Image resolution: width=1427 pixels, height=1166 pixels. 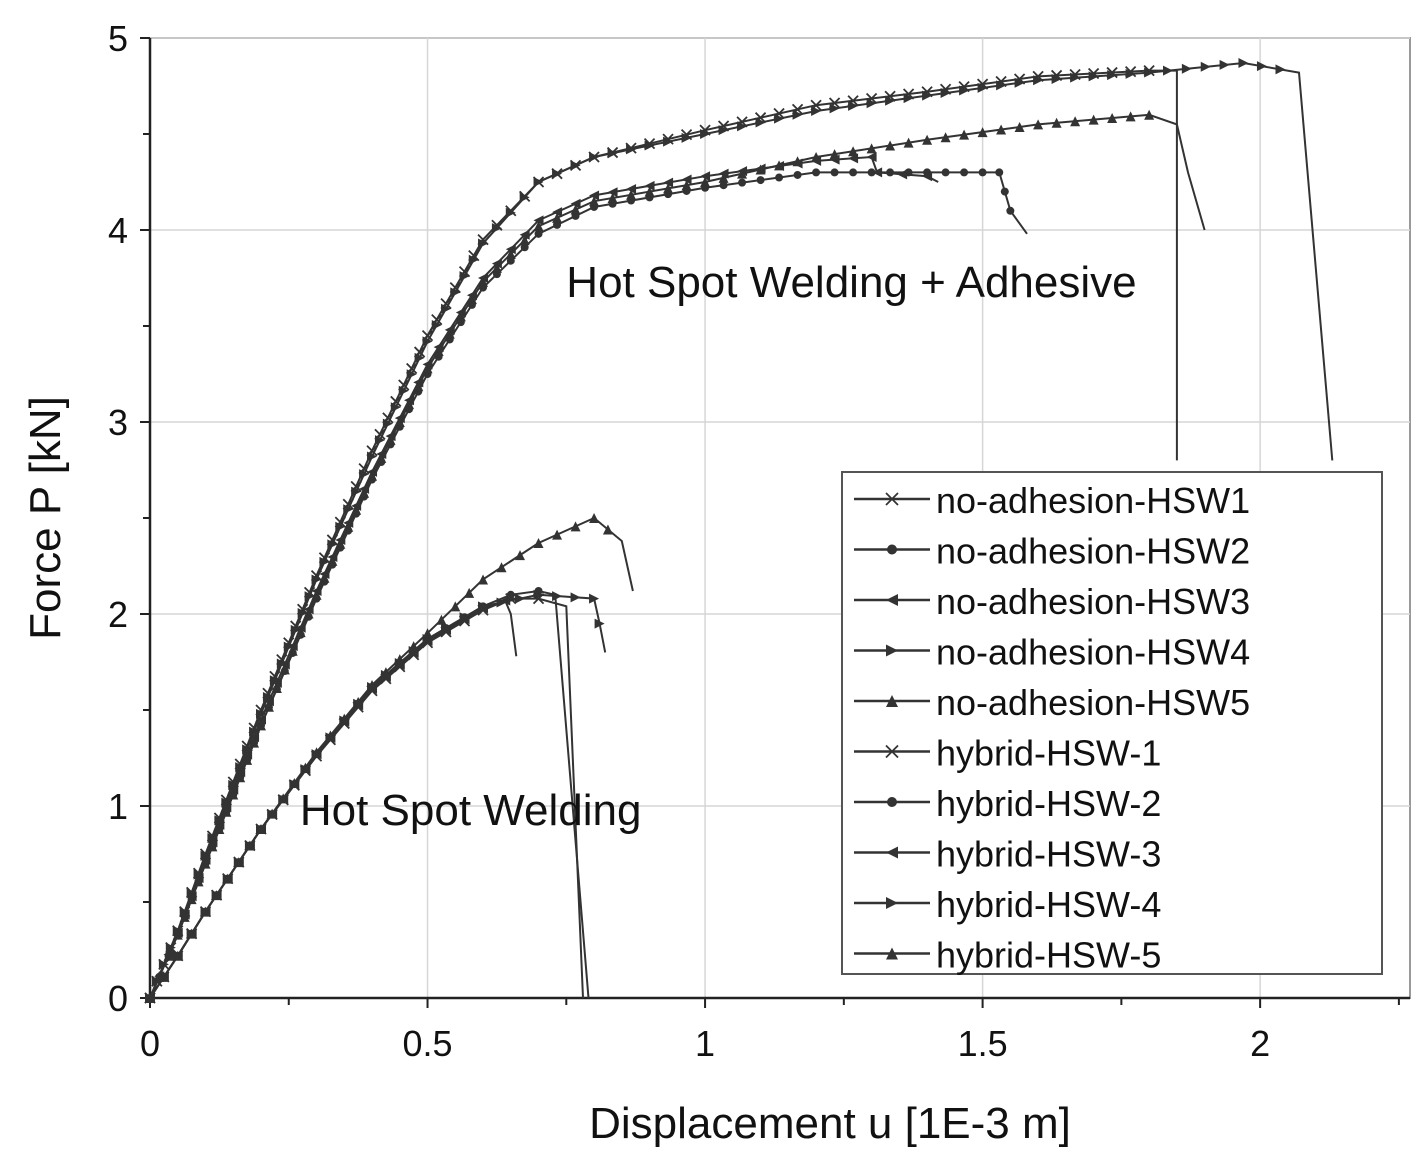 I want to click on y-tick-label: 5, so click(x=118, y=38).